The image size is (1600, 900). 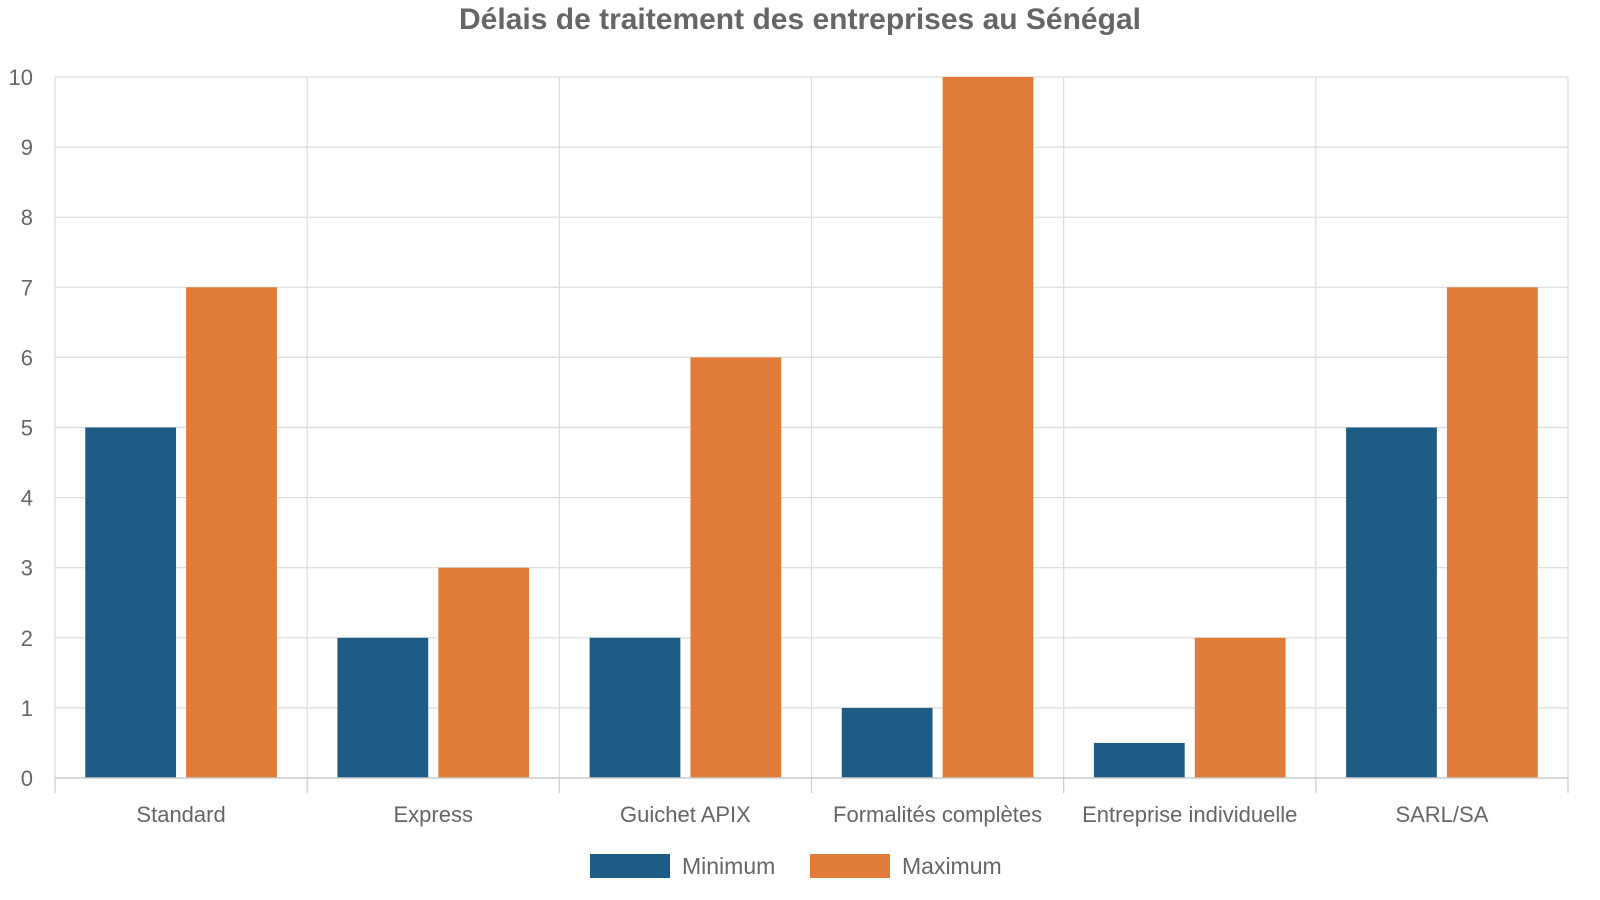 I want to click on x-category-label: Express, so click(x=433, y=814).